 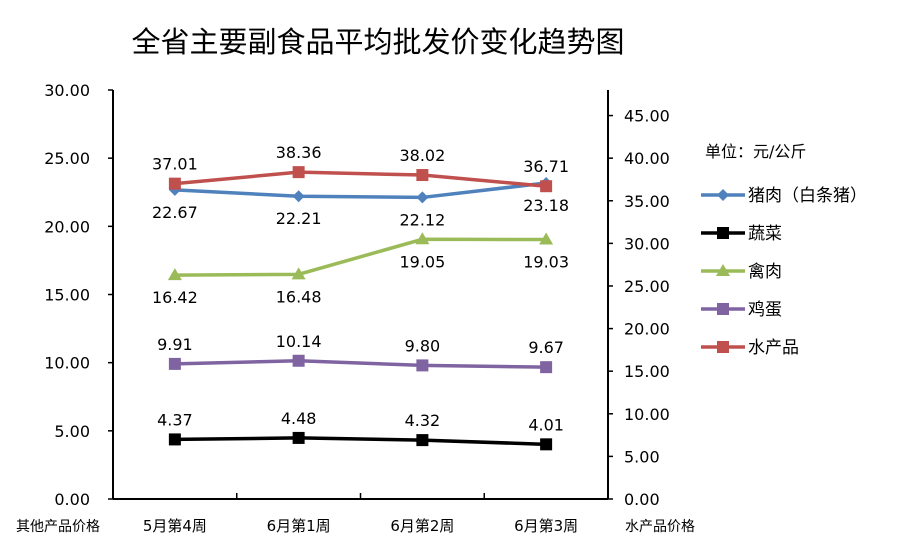 What do you see at coordinates (299, 341) in the screenshot?
I see `data-label: 10.14` at bounding box center [299, 341].